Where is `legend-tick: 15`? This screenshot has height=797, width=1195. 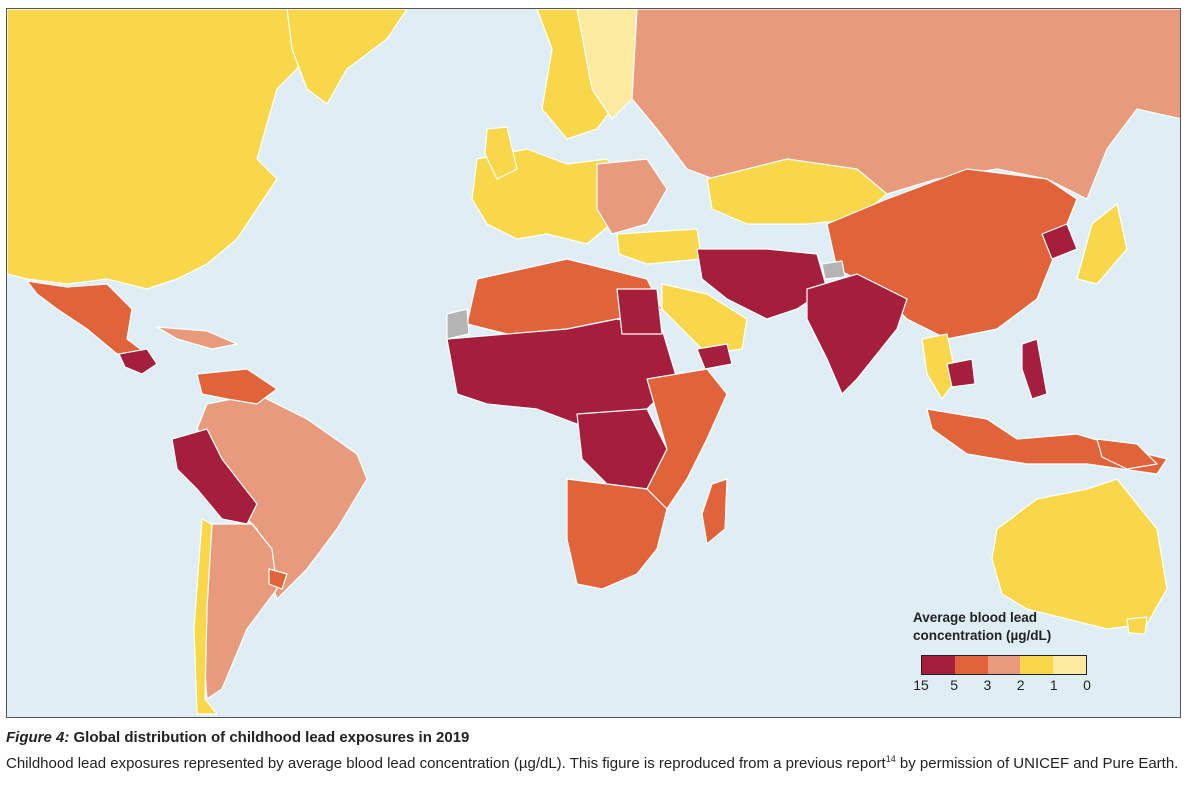 legend-tick: 15 is located at coordinates (921, 685).